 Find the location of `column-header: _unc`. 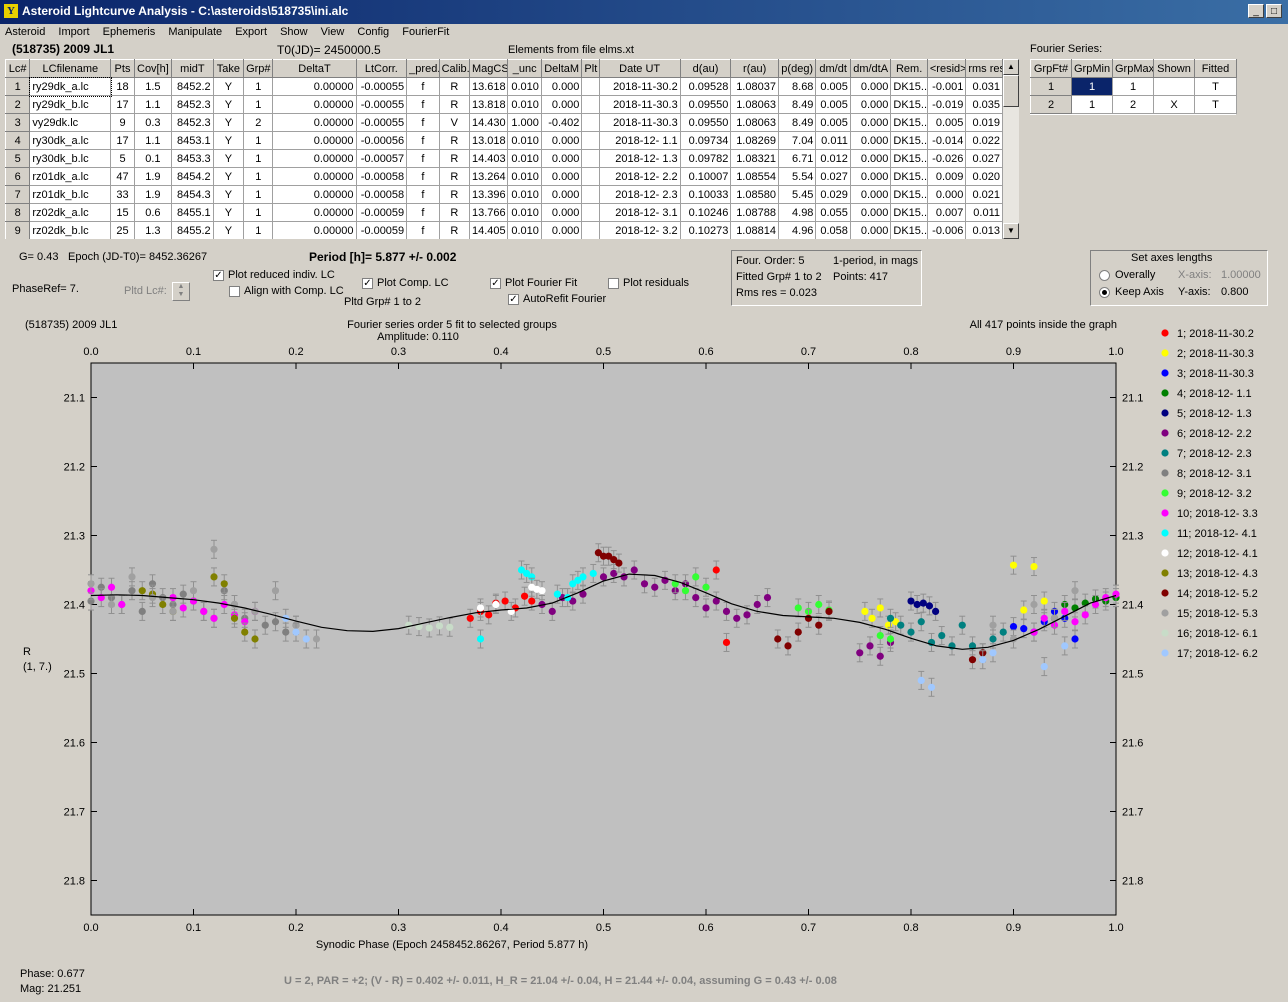

column-header: _unc is located at coordinates (524, 68).